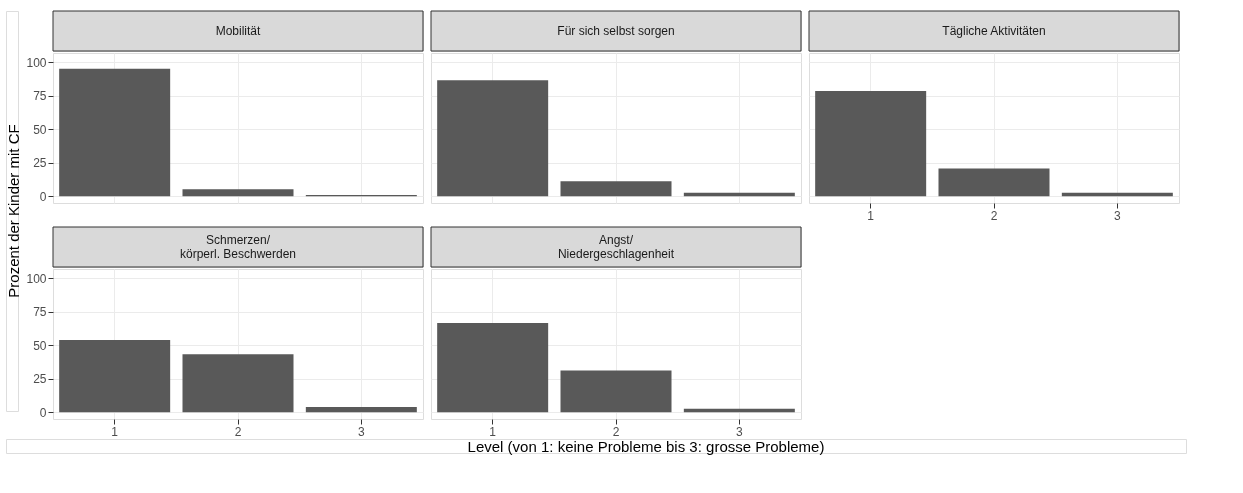  I want to click on chart-title: Für sich selbst sorgen, so click(616, 31).